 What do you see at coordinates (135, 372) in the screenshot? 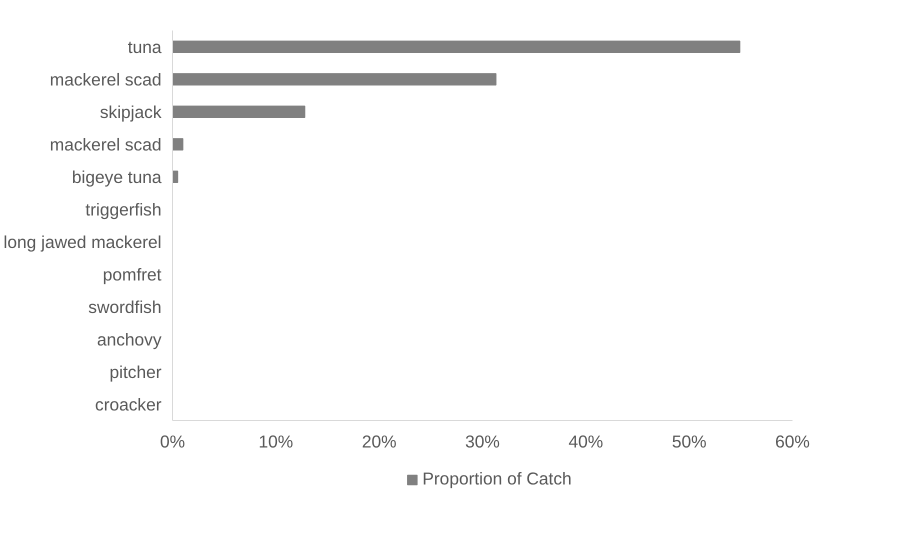
I see `y-tick-label: pitcher` at bounding box center [135, 372].